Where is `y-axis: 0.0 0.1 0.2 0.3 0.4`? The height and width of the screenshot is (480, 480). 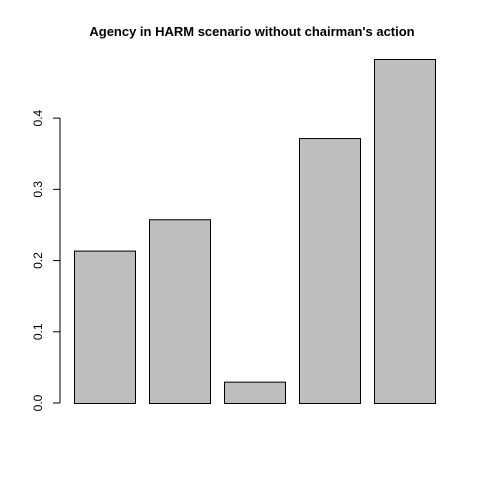 y-axis: 0.0 0.1 0.2 0.3 0.4 is located at coordinates (46, 260).